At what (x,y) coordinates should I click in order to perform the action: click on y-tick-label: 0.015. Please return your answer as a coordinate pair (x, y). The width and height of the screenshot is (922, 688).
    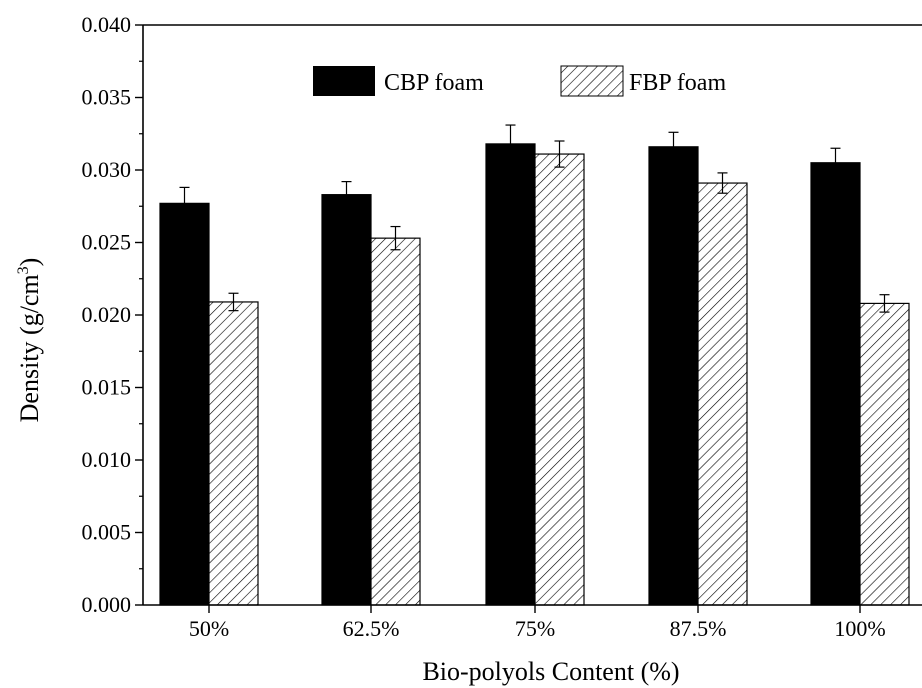
    Looking at the image, I should click on (107, 387).